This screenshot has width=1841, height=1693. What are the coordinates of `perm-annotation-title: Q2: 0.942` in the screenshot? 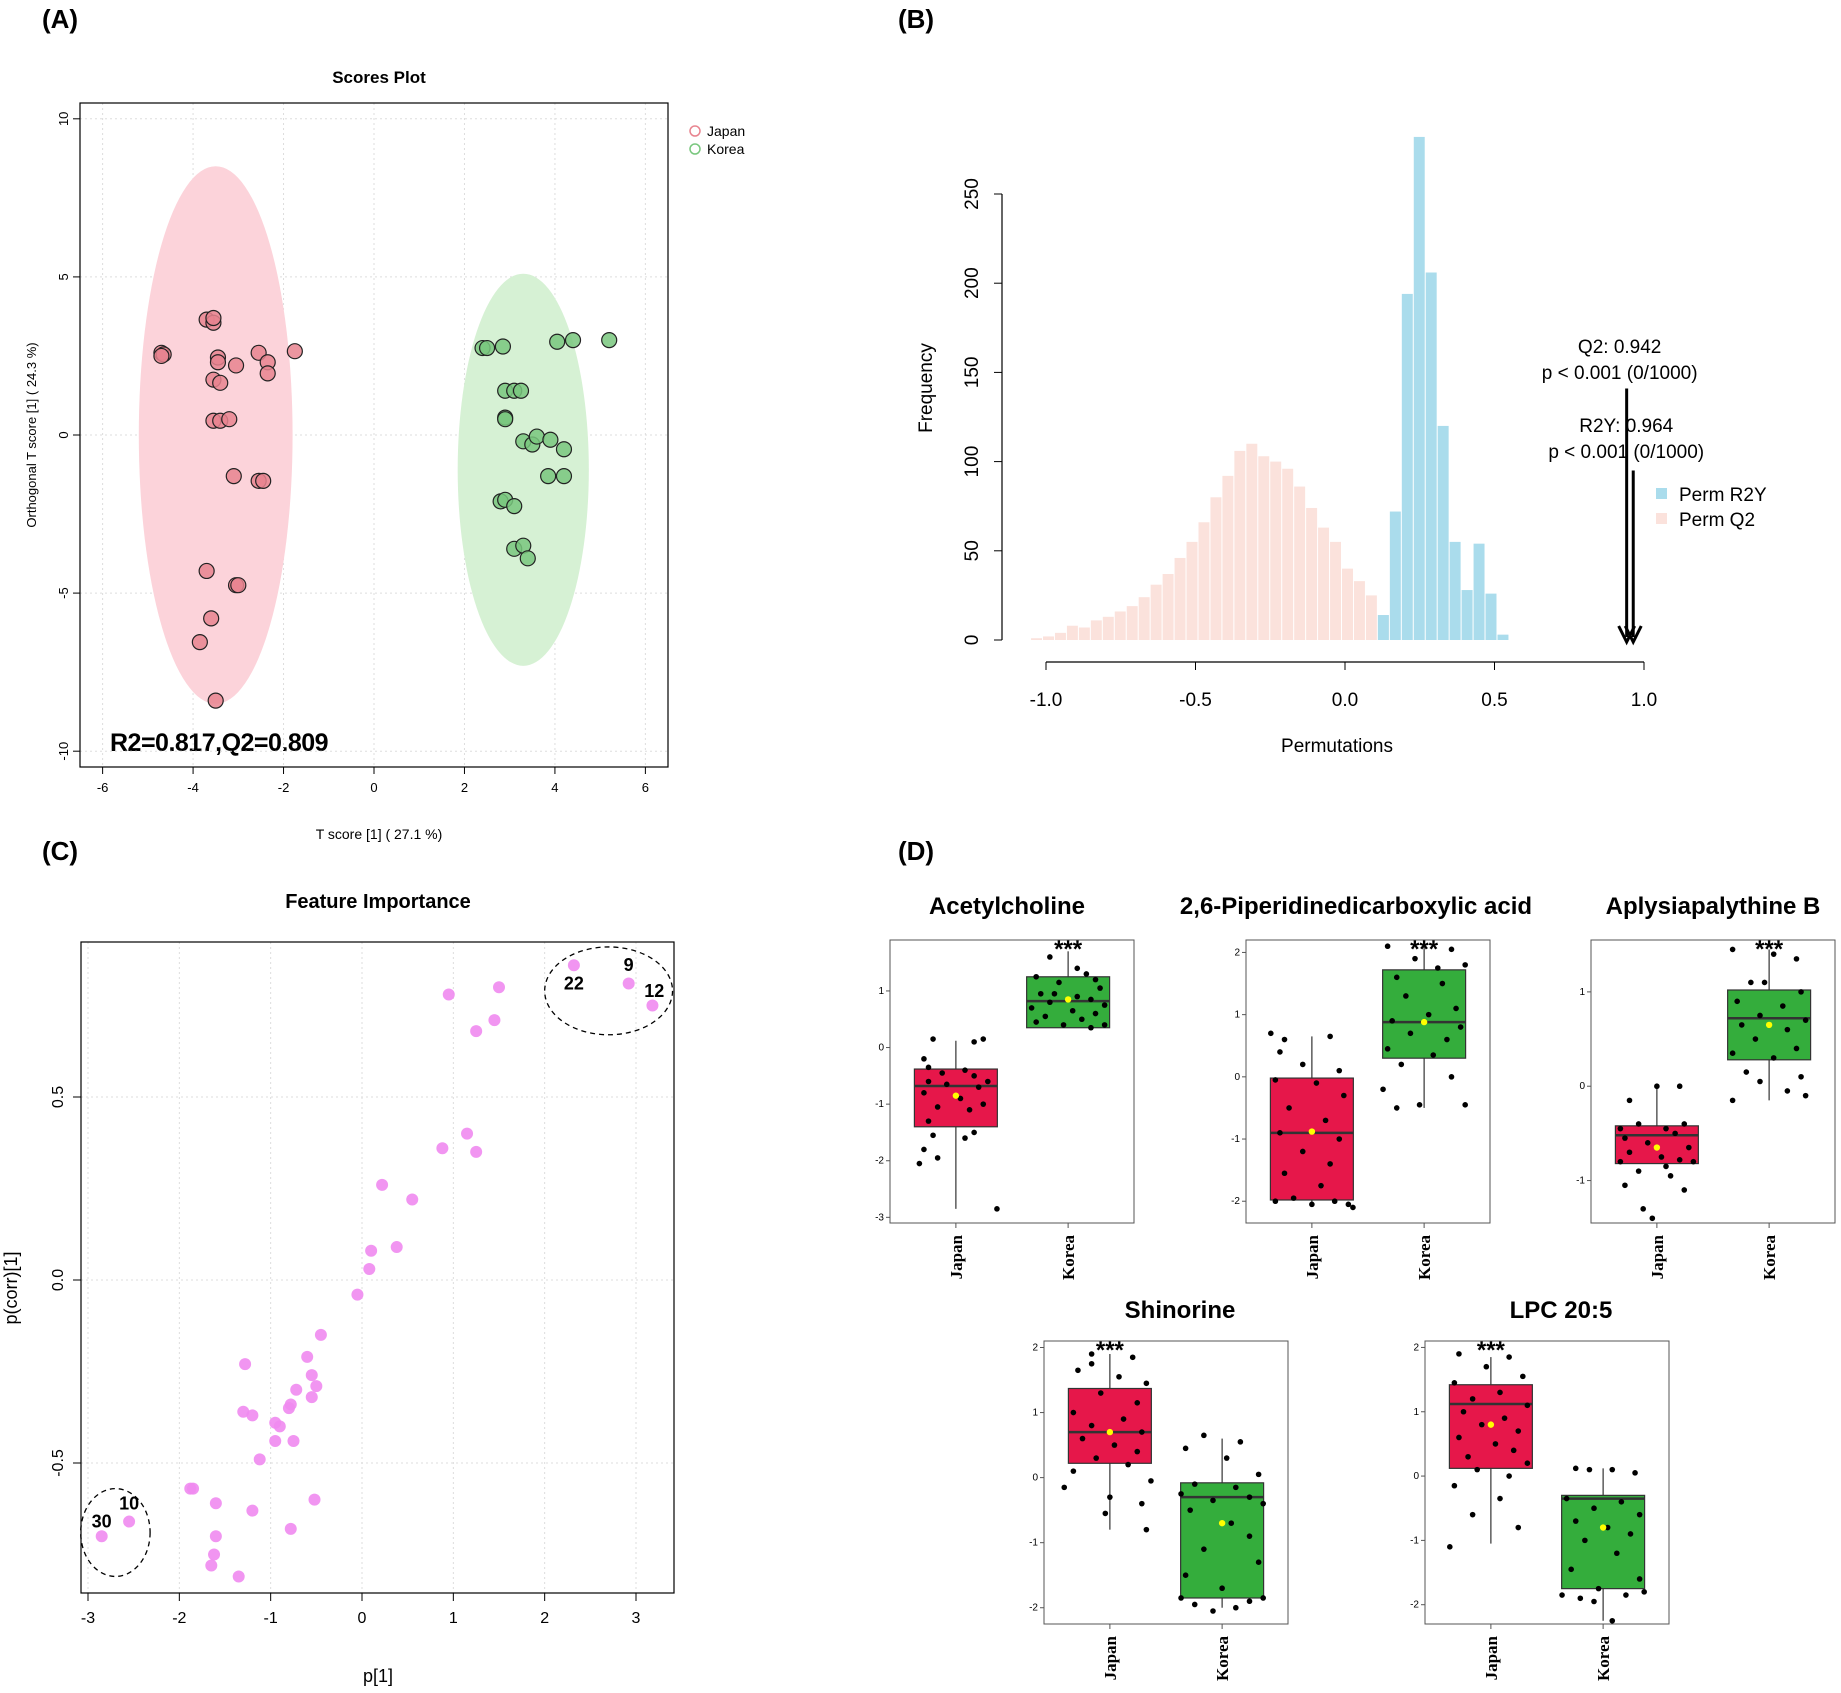 It's located at (1619, 347).